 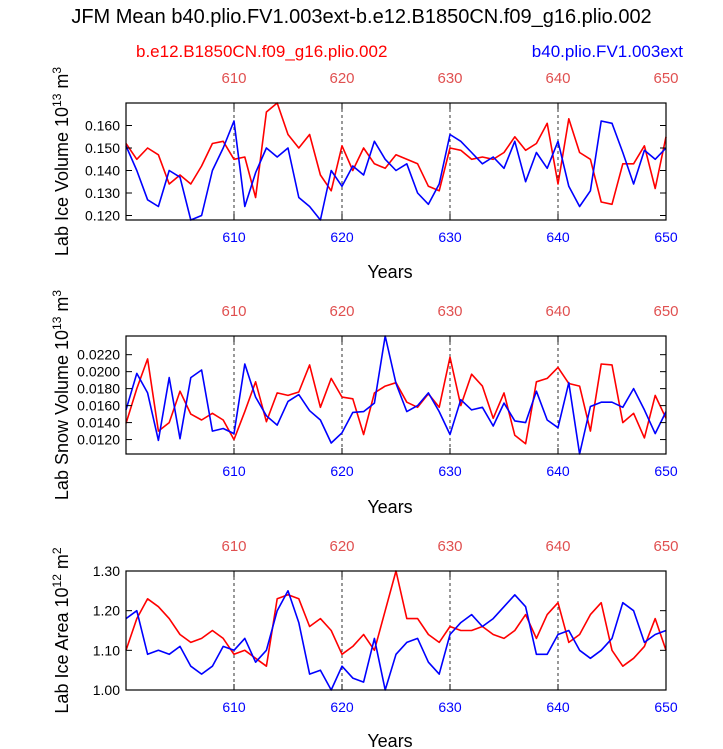 What do you see at coordinates (98, 423) in the screenshot?
I see `y-tick-label: 0.0140` at bounding box center [98, 423].